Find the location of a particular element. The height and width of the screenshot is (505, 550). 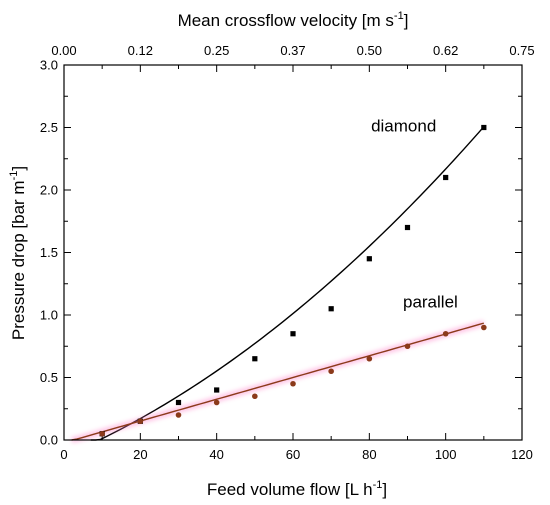

x2-tick-label: 0.37 is located at coordinates (292, 50).